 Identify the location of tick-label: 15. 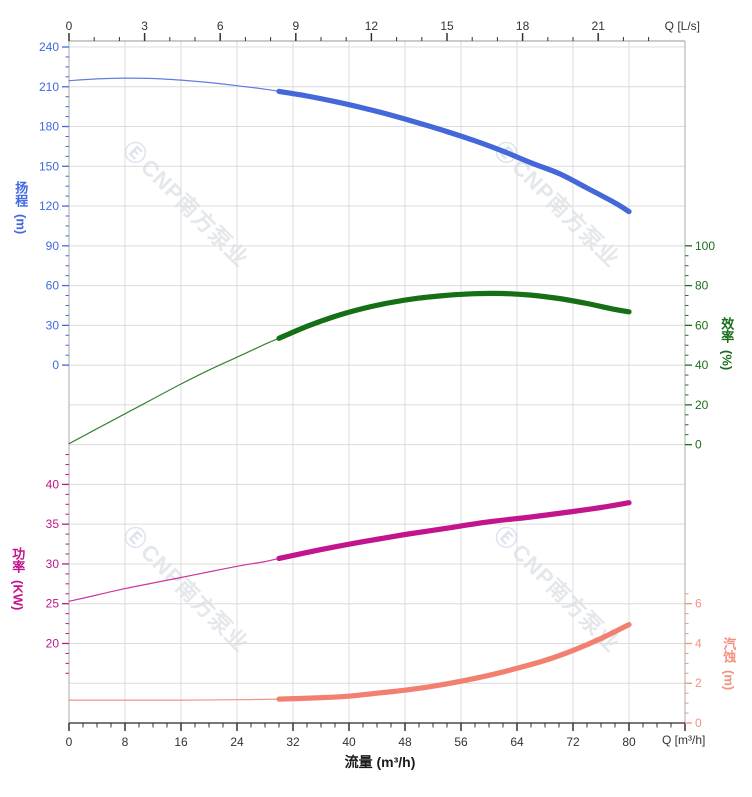
(447, 26).